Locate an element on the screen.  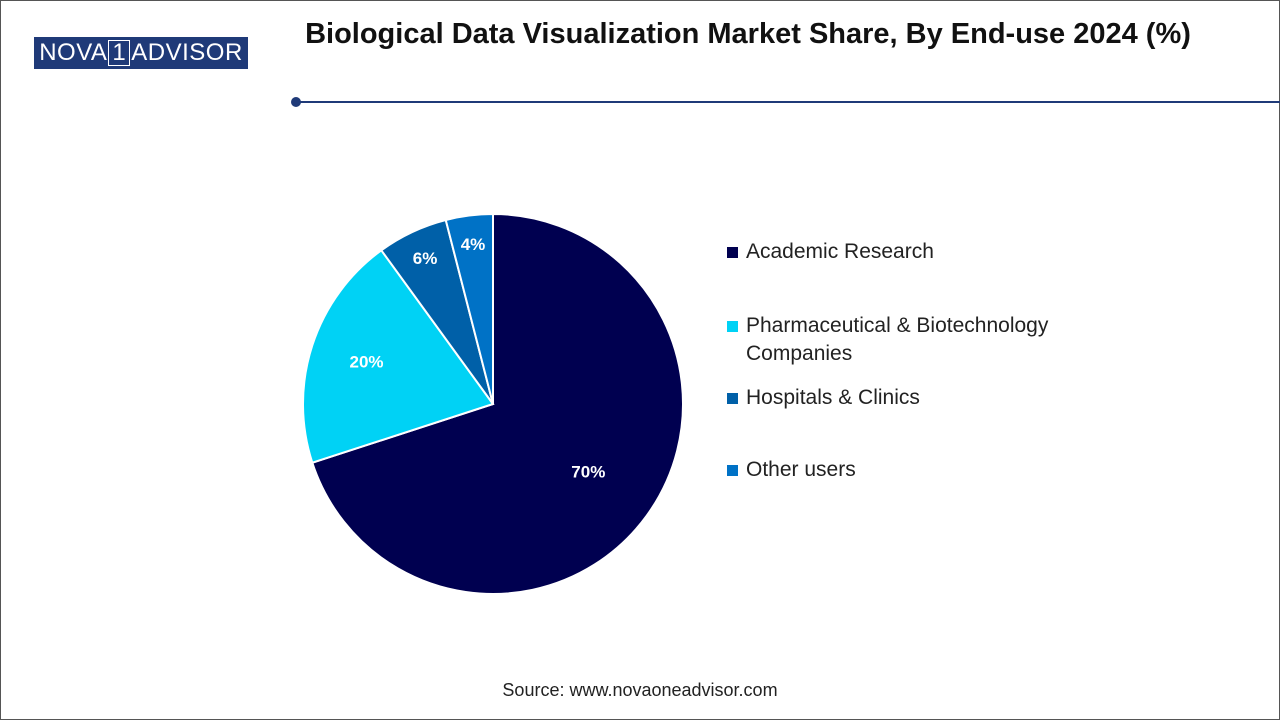
logo-text: NOVA is located at coordinates (73, 52).